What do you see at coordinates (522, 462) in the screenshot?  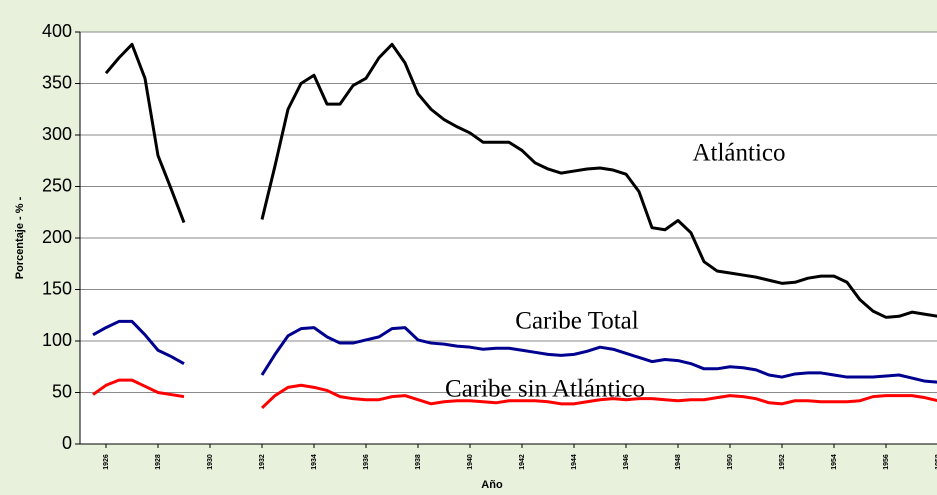 I see `x-tick-label: 1942` at bounding box center [522, 462].